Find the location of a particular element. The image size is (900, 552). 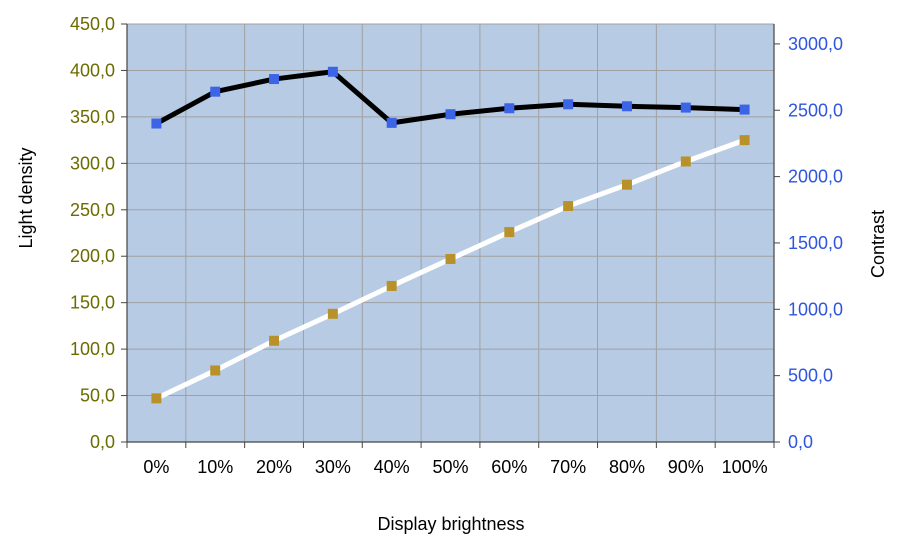

y-tick-label-right: 500,0 is located at coordinates (810, 376).